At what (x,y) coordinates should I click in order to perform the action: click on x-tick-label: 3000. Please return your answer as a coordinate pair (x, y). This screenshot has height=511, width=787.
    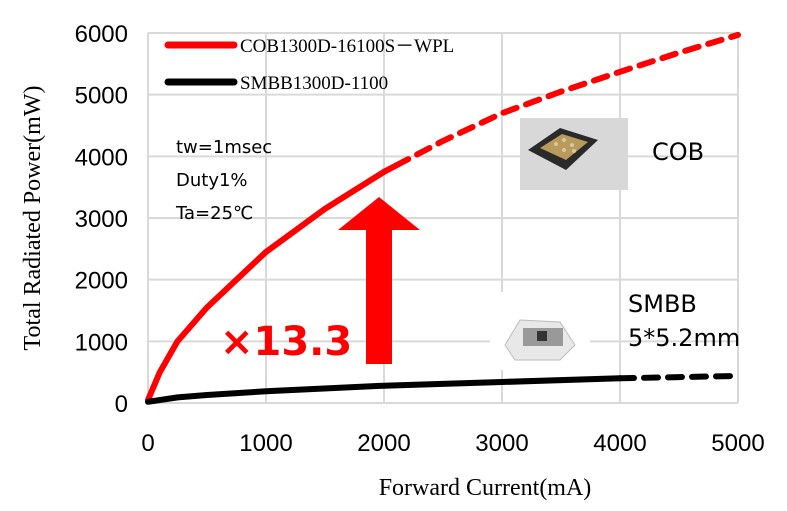
    Looking at the image, I should click on (501, 443).